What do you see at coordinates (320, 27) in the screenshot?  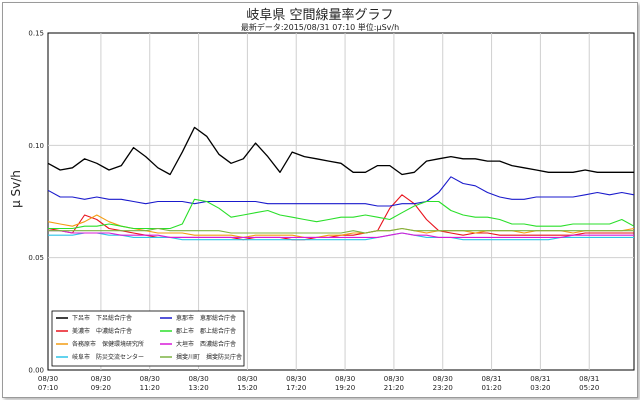 I see `chart-subtitle: 最新データ:2015/08/31 07:10 単位:μSv/h` at bounding box center [320, 27].